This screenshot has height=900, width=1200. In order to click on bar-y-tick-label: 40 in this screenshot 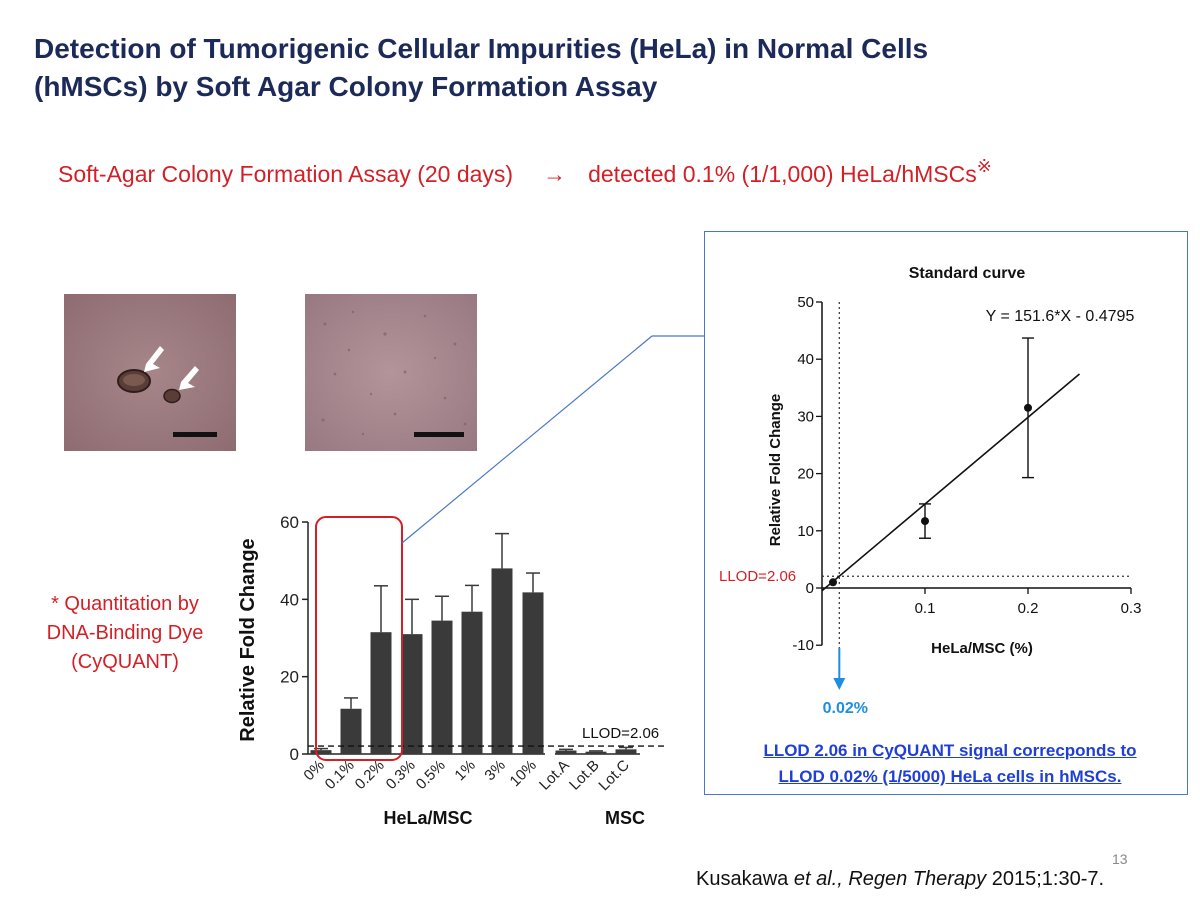, I will do `click(289, 599)`.